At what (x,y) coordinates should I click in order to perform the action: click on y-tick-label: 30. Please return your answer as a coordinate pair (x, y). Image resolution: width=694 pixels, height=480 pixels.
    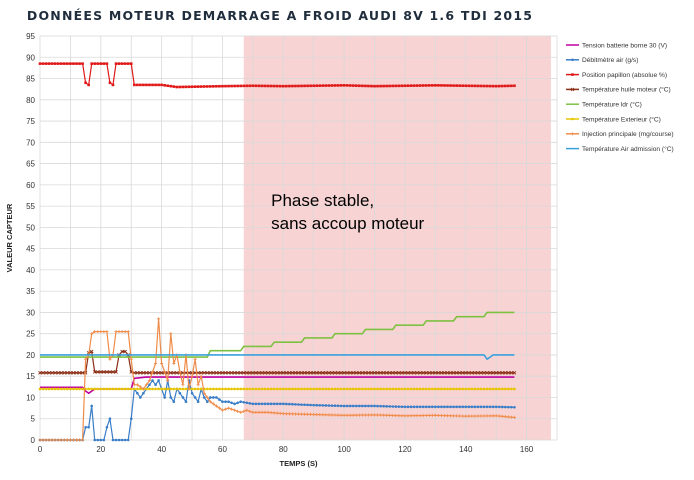
    Looking at the image, I should click on (30, 312).